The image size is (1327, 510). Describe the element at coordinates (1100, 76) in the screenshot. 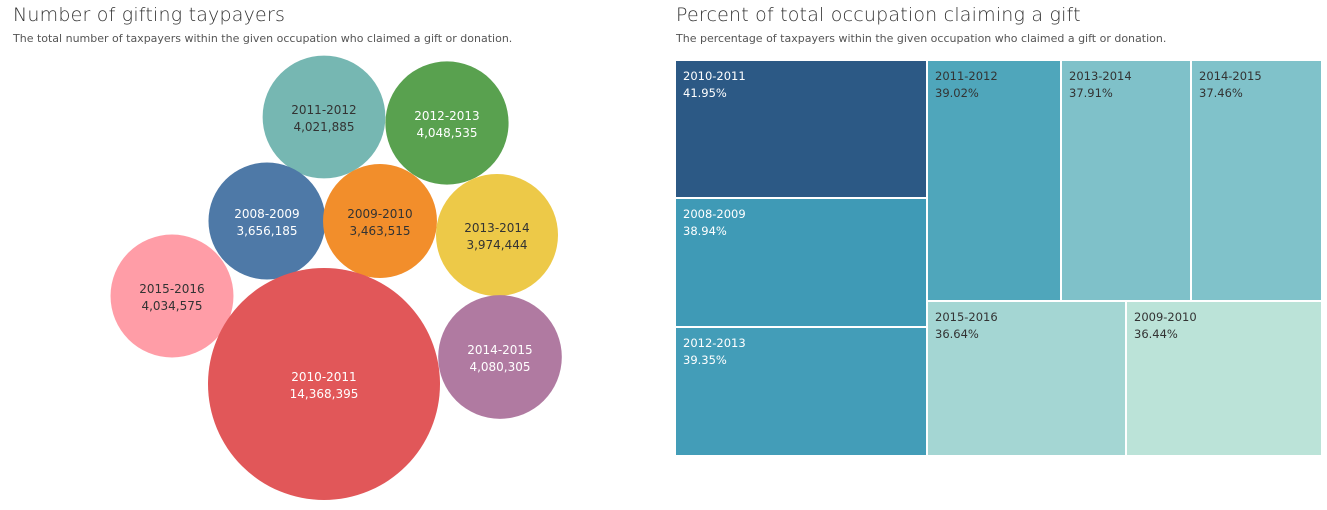

I see `treemap-label: 2013-2014` at that location.